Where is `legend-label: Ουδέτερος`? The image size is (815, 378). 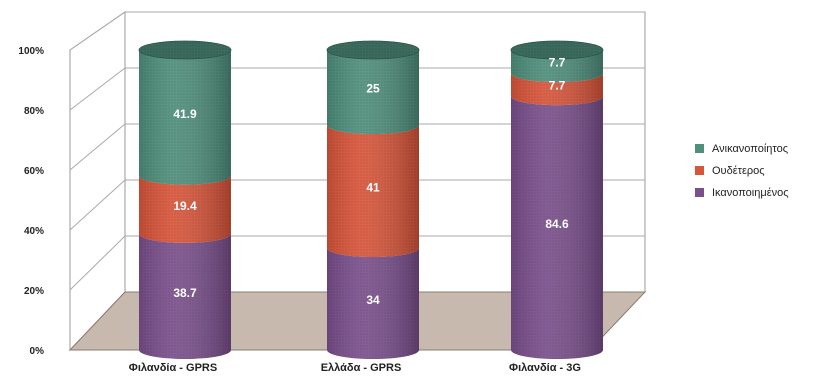 legend-label: Ουδέτερος is located at coordinates (738, 171).